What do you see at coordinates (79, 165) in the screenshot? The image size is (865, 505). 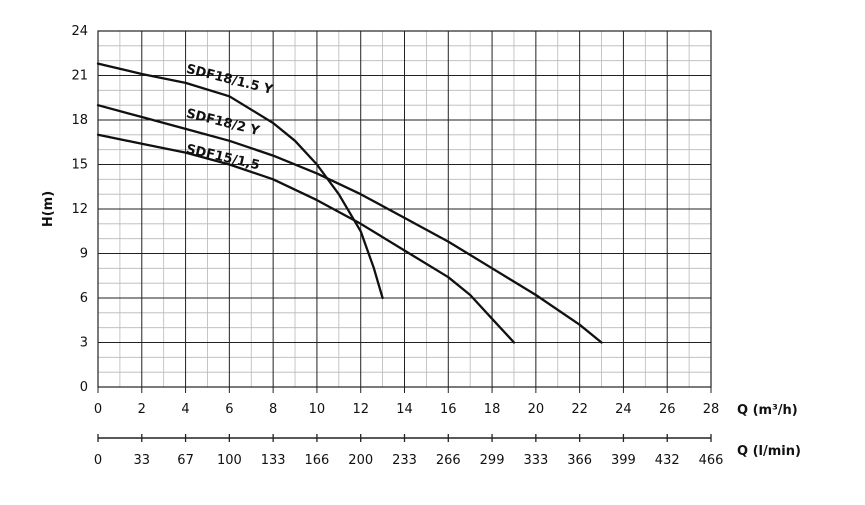 I see `y-tick-label: 15` at bounding box center [79, 165].